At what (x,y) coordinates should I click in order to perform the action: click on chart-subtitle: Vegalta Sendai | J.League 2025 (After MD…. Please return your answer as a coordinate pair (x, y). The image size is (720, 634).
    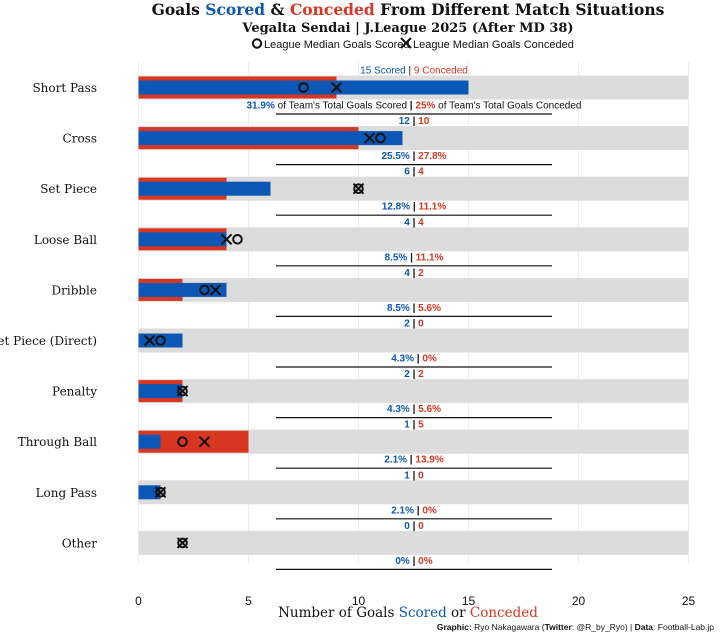
    Looking at the image, I should click on (407, 28).